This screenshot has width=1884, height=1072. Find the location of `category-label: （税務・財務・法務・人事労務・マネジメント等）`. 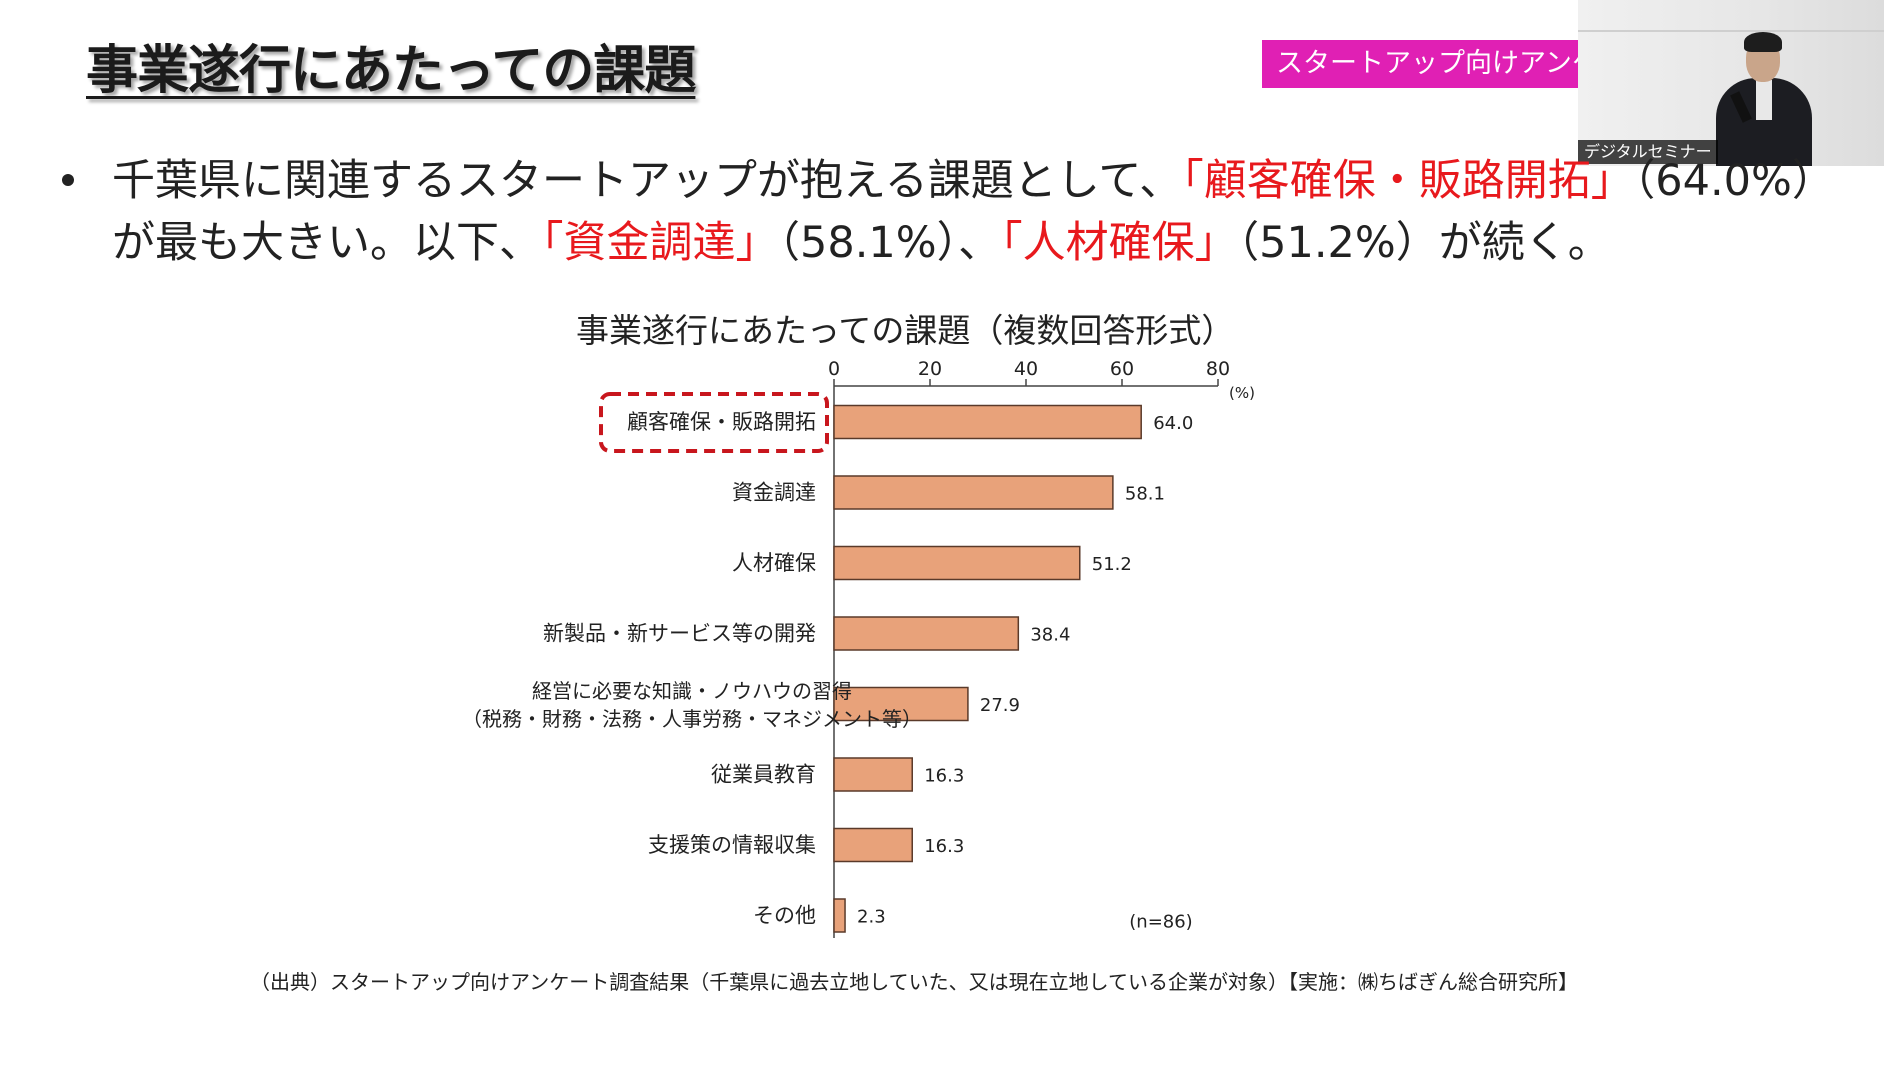

category-label: （税務・財務・法務・人事労務・マネジメント等） is located at coordinates (692, 719).